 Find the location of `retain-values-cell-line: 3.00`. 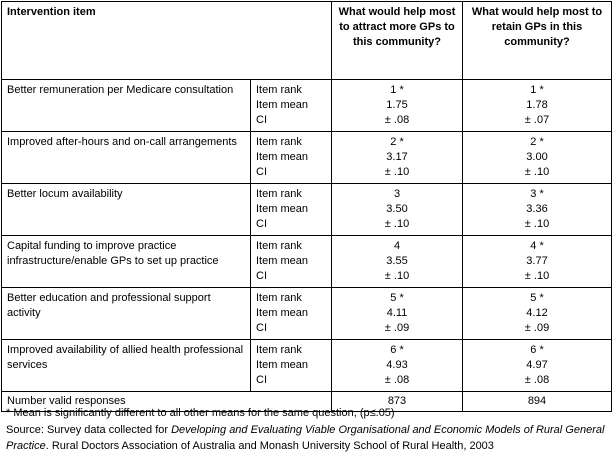

retain-values-cell-line: 3.00 is located at coordinates (537, 157).